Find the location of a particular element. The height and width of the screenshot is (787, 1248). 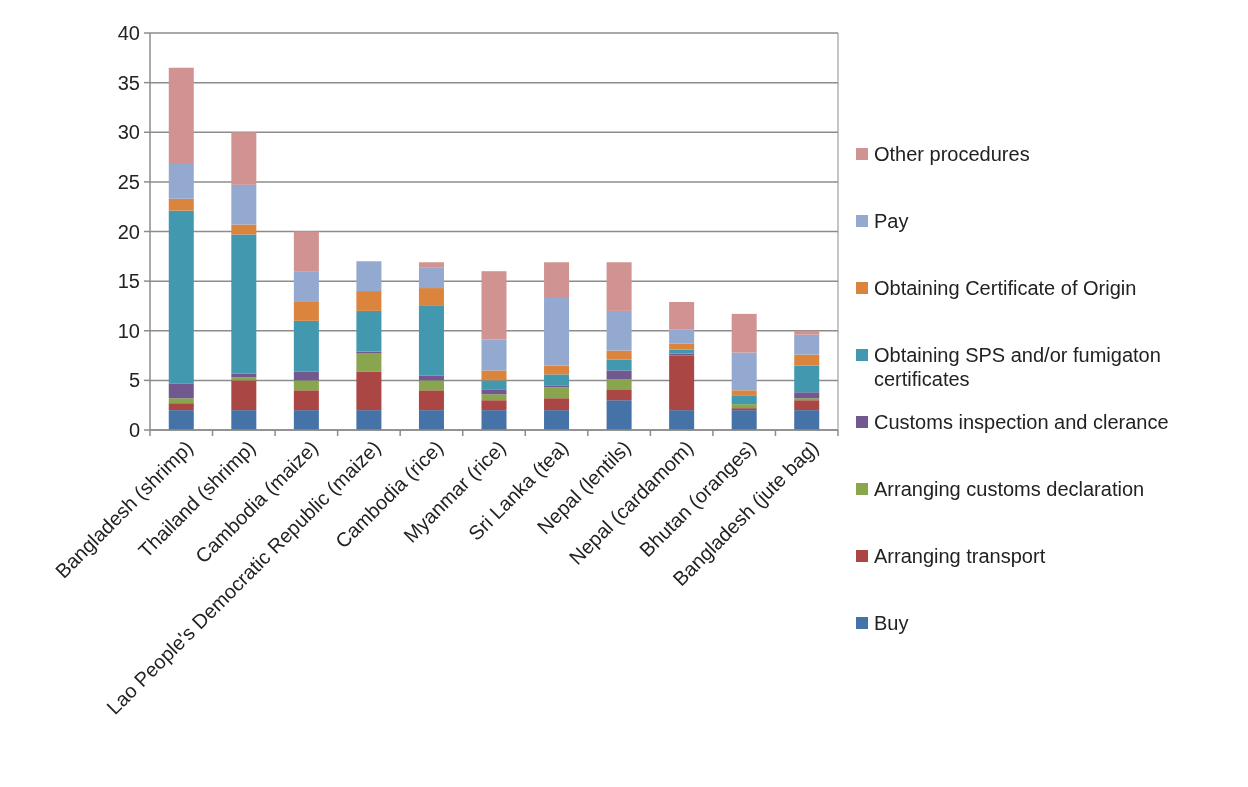

y-tick-label: 15 is located at coordinates (128, 281).